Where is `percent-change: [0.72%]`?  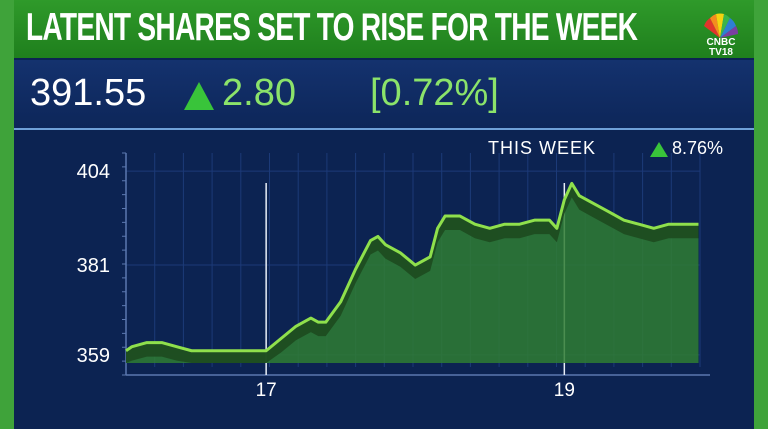 percent-change: [0.72%] is located at coordinates (434, 93).